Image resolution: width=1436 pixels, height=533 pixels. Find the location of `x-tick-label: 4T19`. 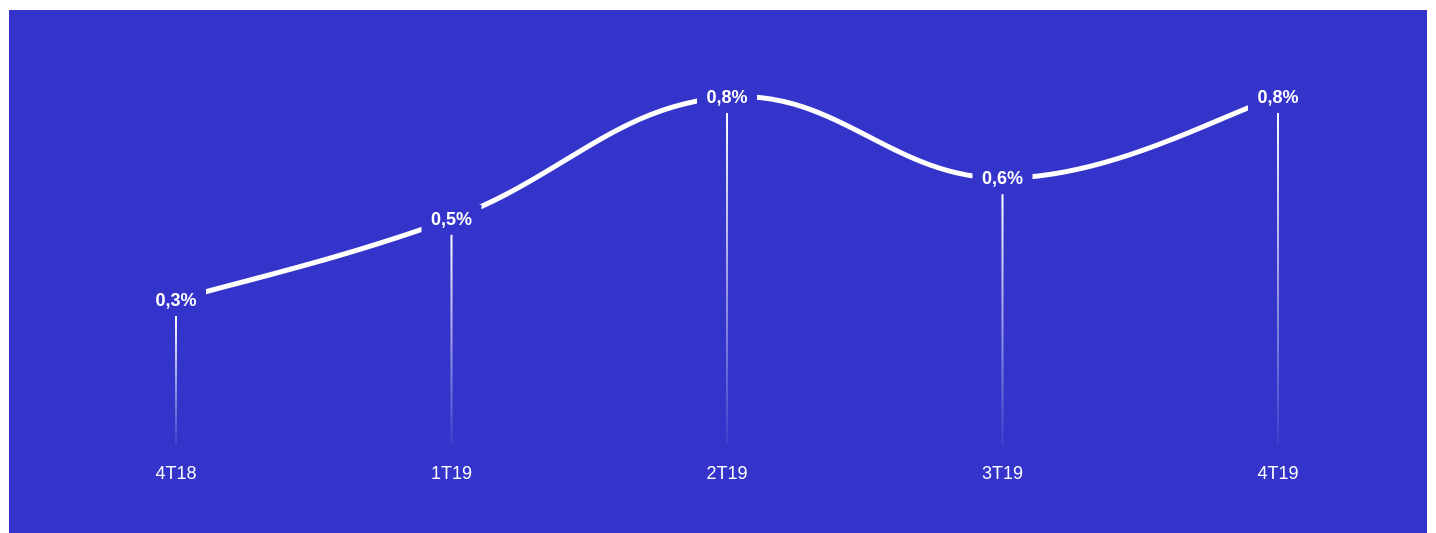

x-tick-label: 4T19 is located at coordinates (1277, 473).